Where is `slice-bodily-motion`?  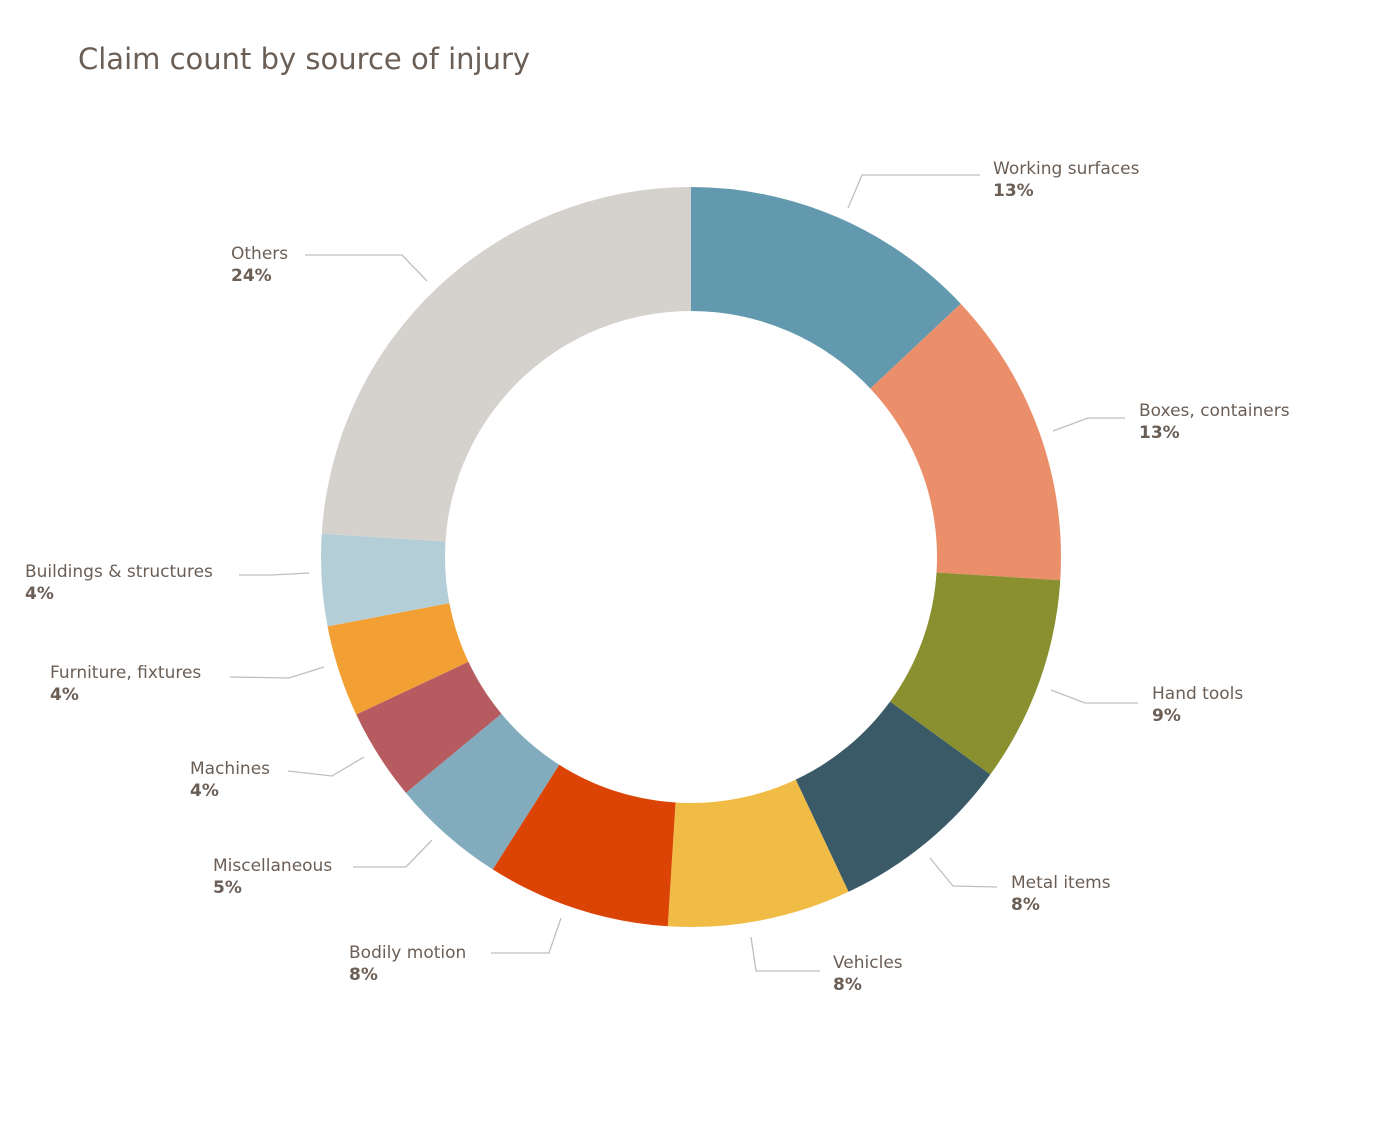 slice-bodily-motion is located at coordinates (584, 845).